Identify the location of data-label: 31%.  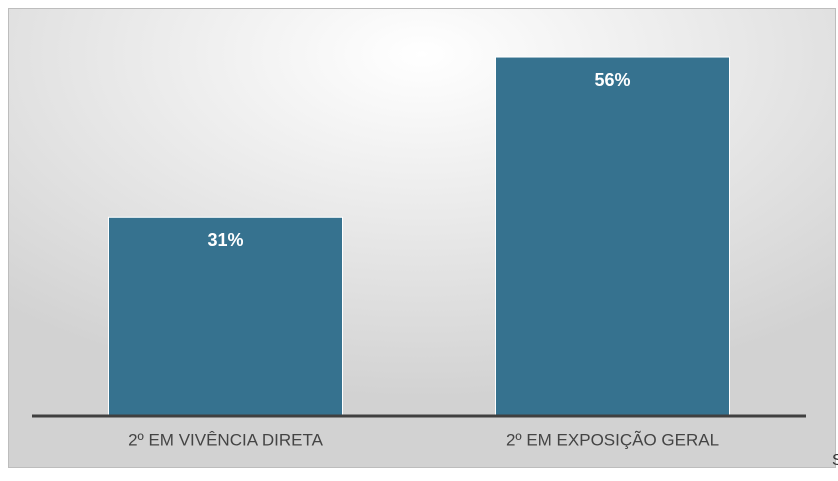
(225, 240).